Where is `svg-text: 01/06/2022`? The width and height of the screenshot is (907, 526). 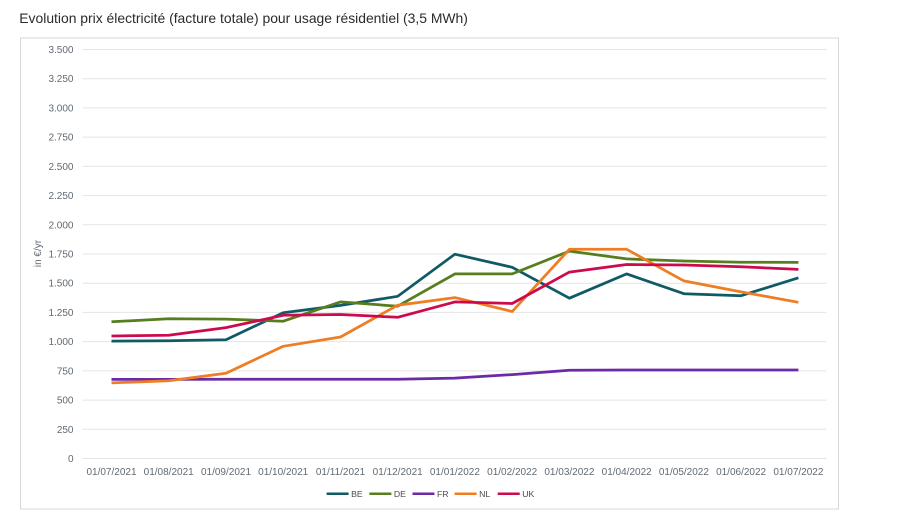
svg-text: 01/06/2022 is located at coordinates (741, 472).